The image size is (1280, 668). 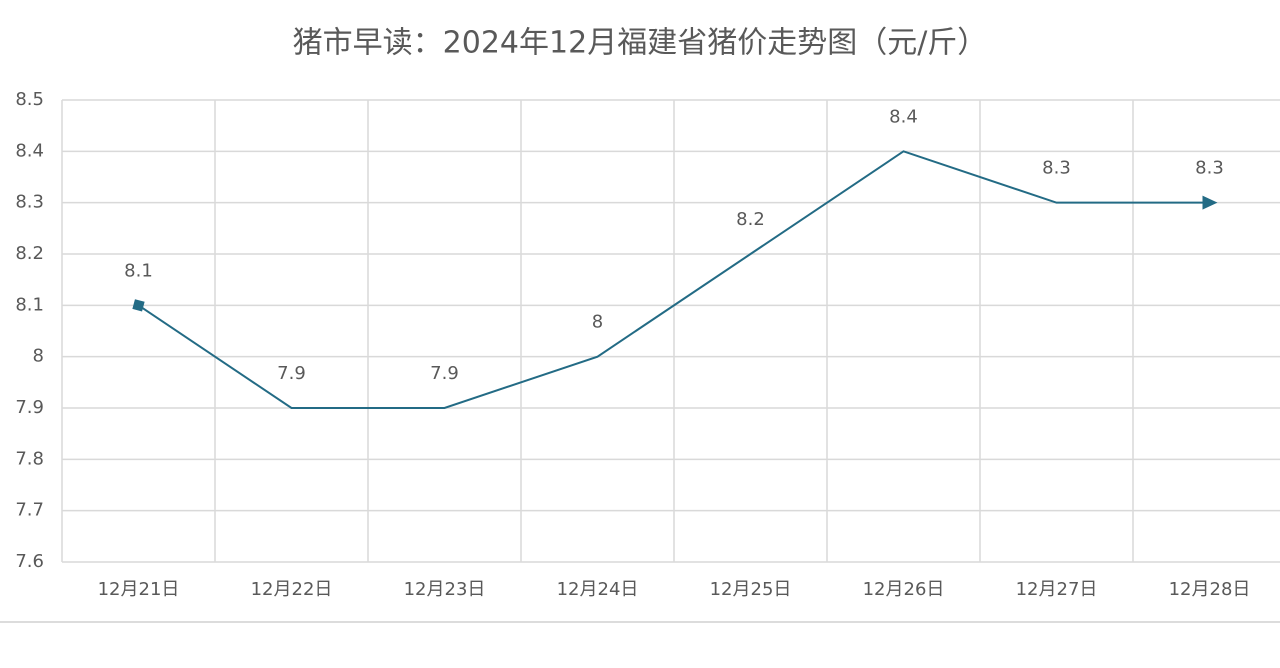 I want to click on y-tick-label: 8.1, so click(x=29, y=304).